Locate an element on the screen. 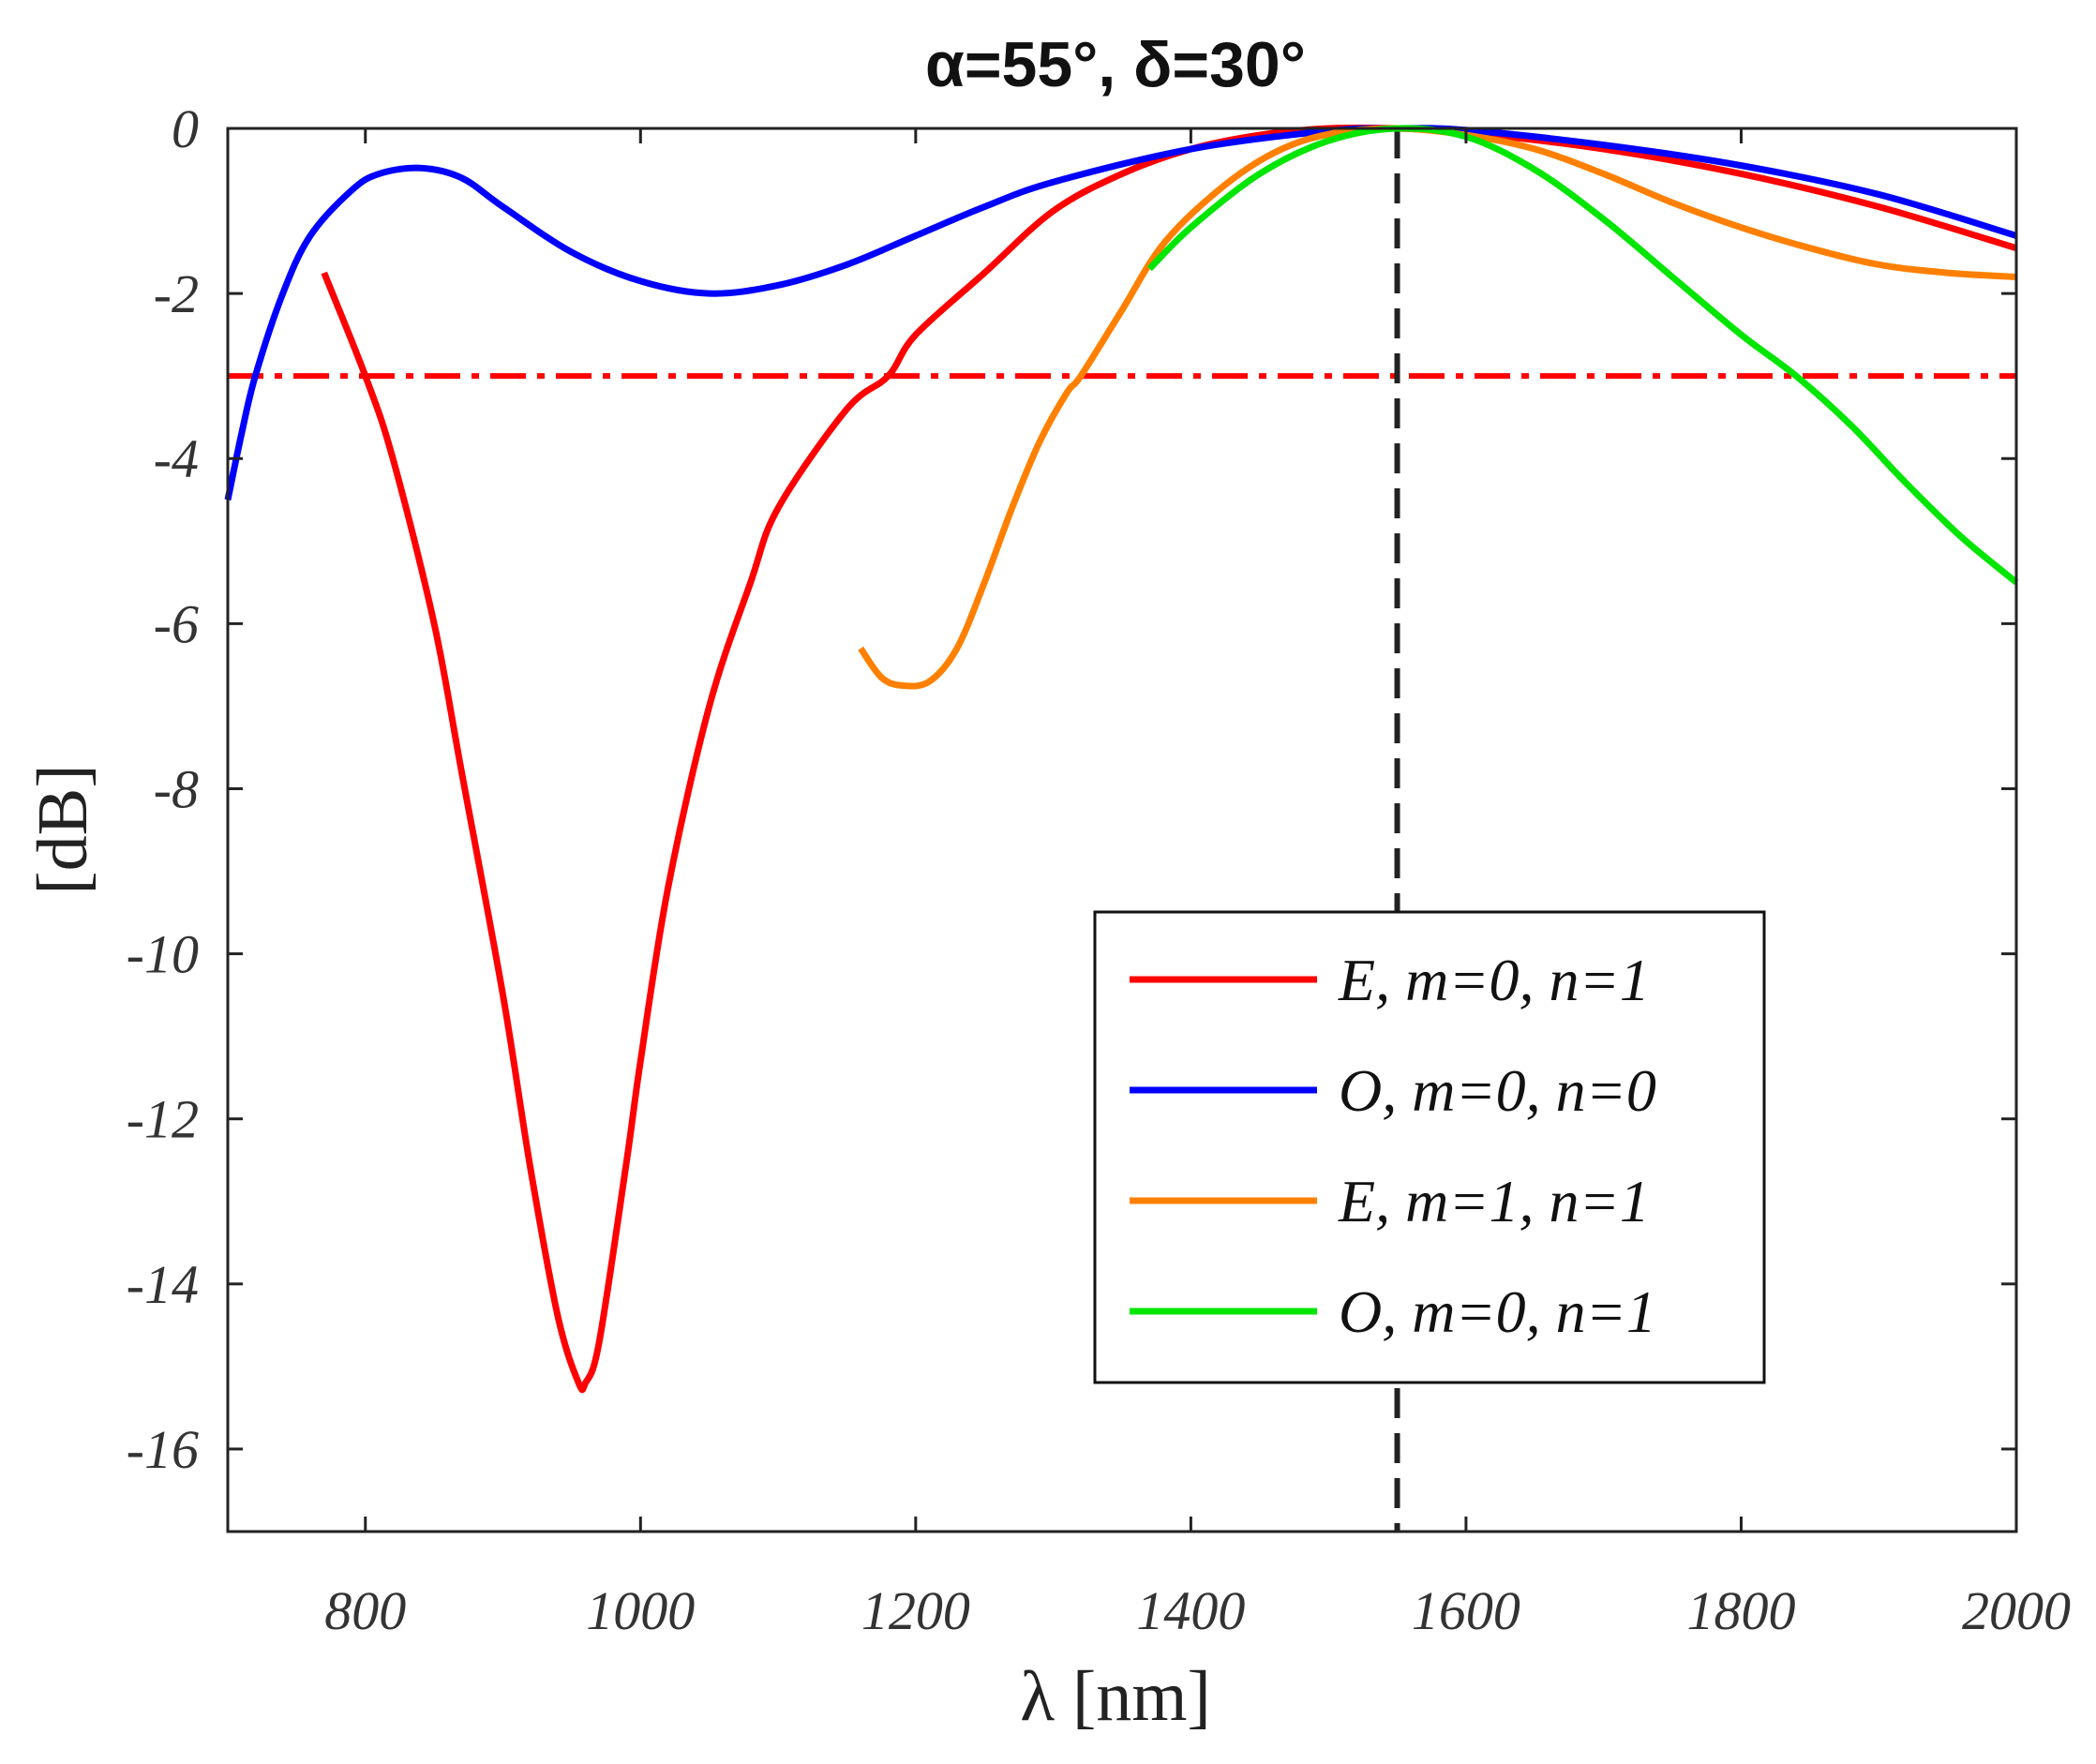  y-tick-label: -12 is located at coordinates (163, 1119).